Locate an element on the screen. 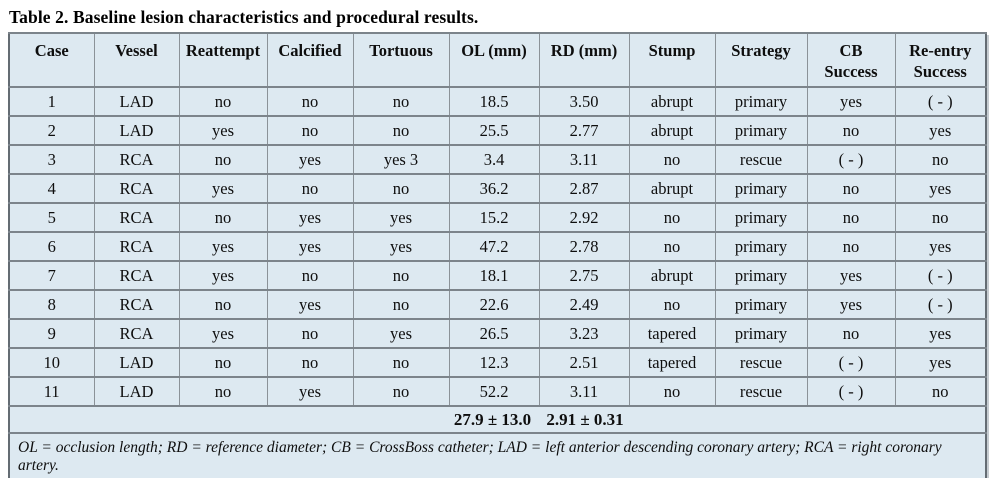 Image resolution: width=993 pixels, height=478 pixels. table-cell: 47.2 is located at coordinates (494, 246).